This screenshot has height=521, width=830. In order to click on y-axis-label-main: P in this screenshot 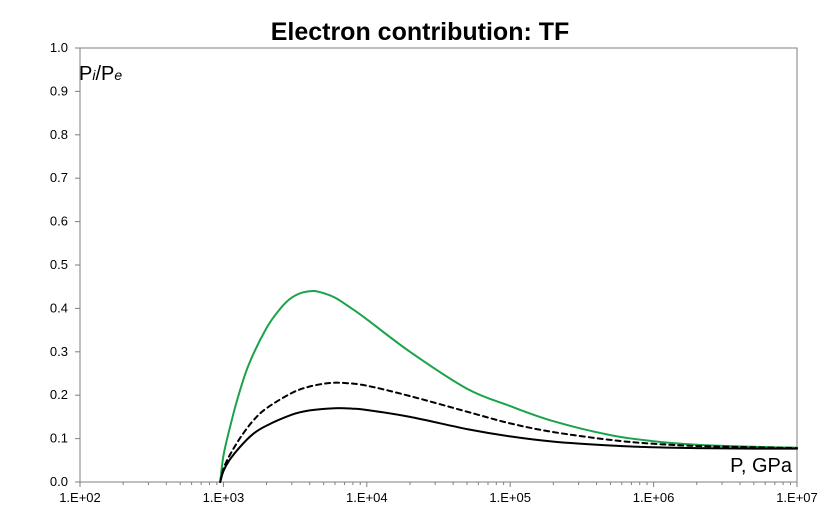, I will do `click(85, 74)`.